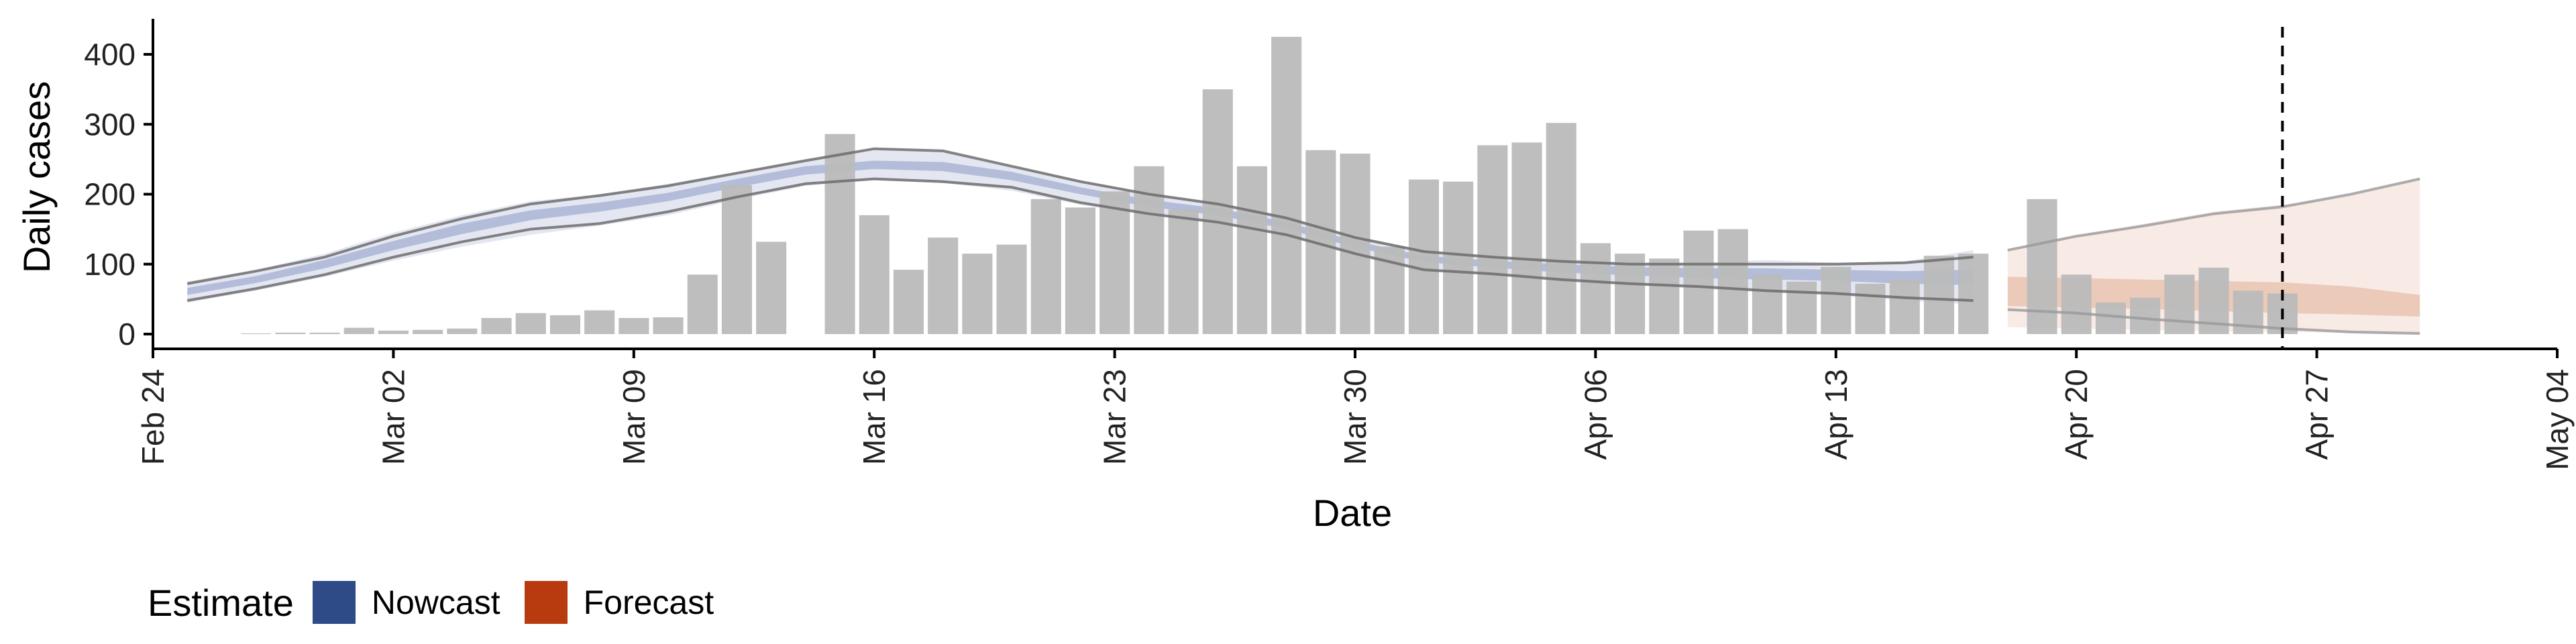 The height and width of the screenshot is (644, 2576). Describe the element at coordinates (546, 602) in the screenshot. I see `legend-swatch-forecast` at that location.